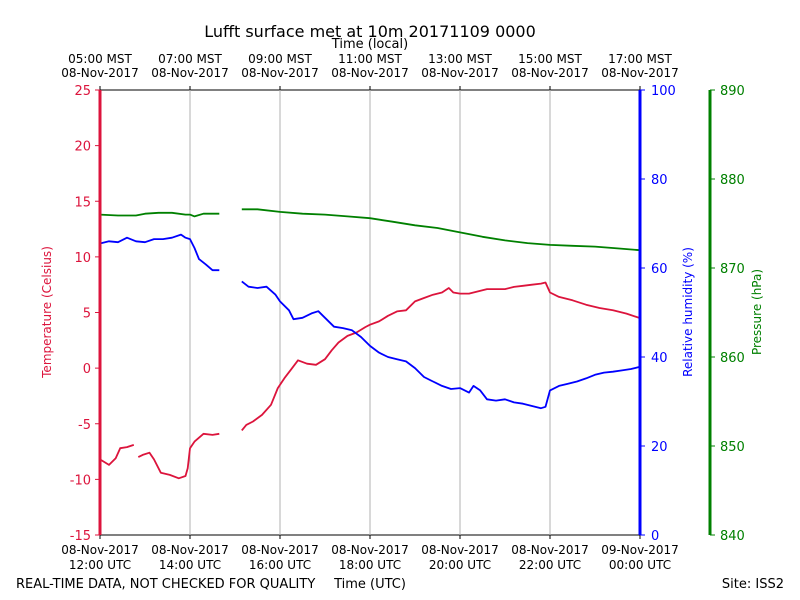 The width and height of the screenshot is (800, 600). Describe the element at coordinates (640, 565) in the screenshot. I see `x-tick-label-time: 00:00 UTC` at that location.